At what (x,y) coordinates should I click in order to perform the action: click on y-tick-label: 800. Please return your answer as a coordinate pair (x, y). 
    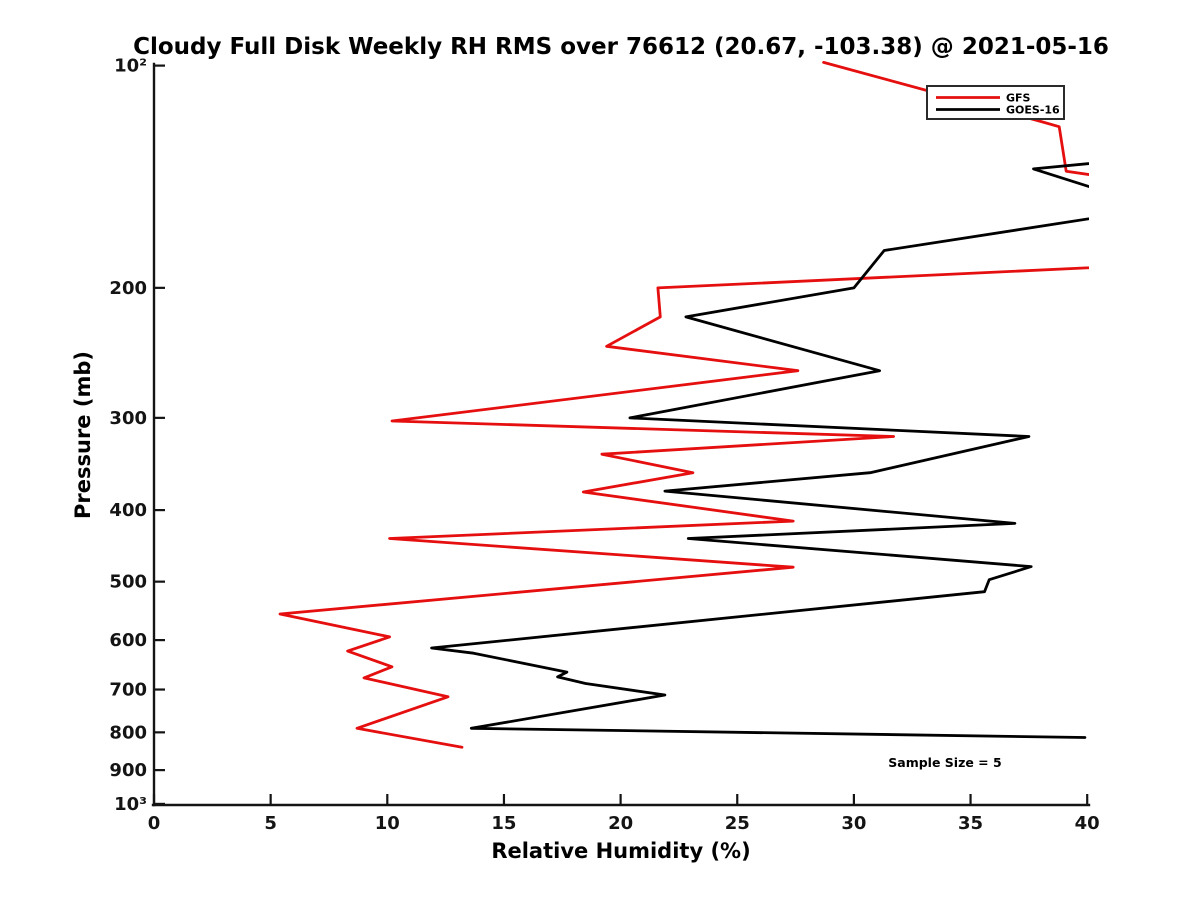
    Looking at the image, I should click on (128, 732).